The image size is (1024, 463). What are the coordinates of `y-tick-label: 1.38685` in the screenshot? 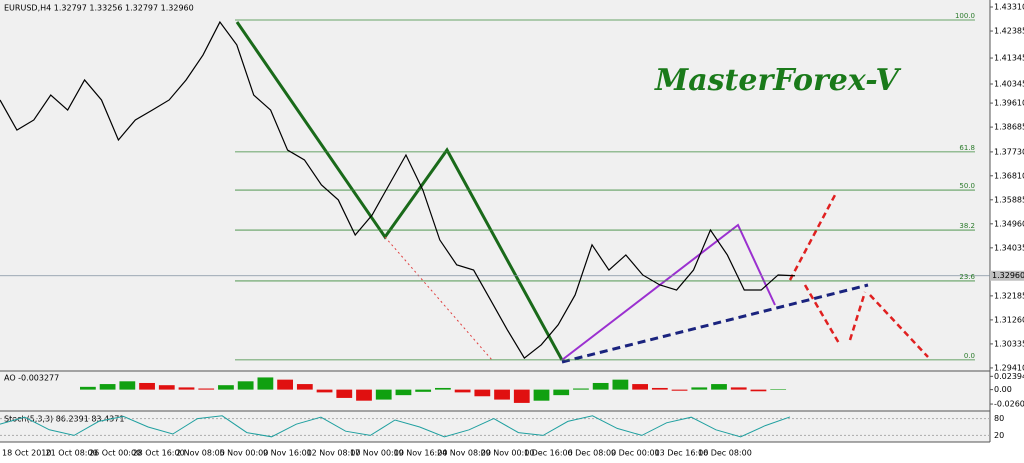 It's located at (1009, 127).